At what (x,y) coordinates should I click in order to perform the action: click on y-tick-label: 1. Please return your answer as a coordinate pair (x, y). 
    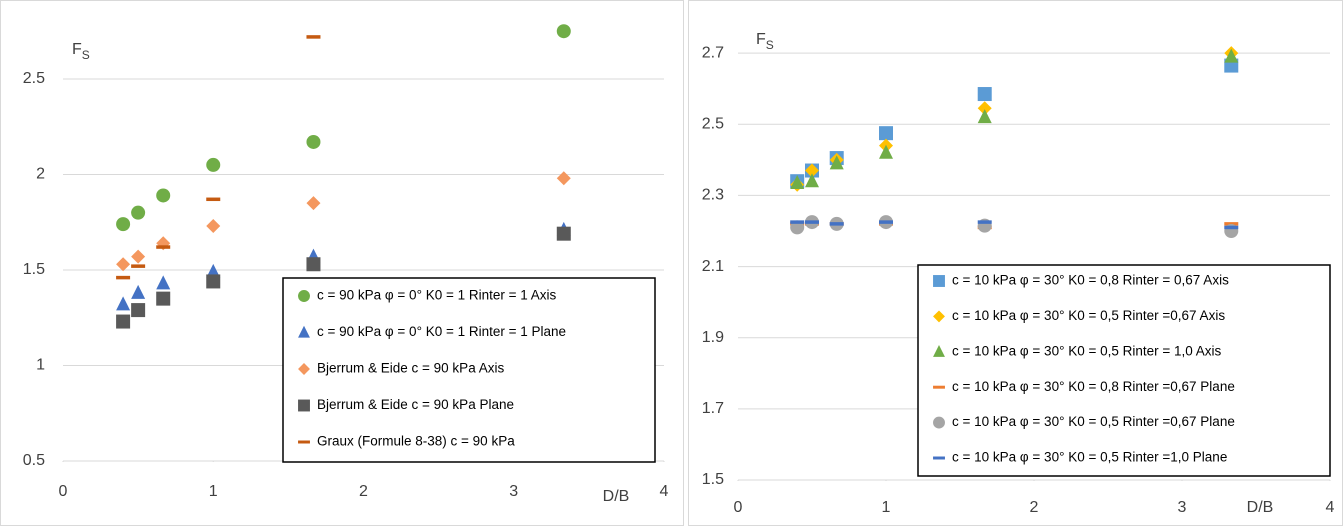
    Looking at the image, I should click on (40, 365).